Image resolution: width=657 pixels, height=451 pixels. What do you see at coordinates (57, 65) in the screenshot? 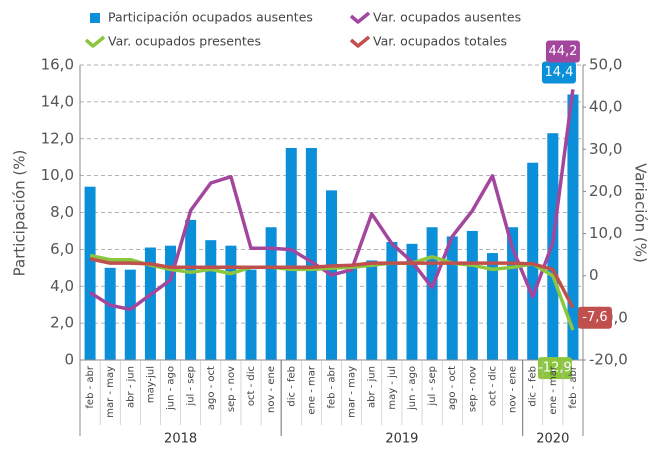
I see `y-tick-label: 16,0` at bounding box center [57, 65].